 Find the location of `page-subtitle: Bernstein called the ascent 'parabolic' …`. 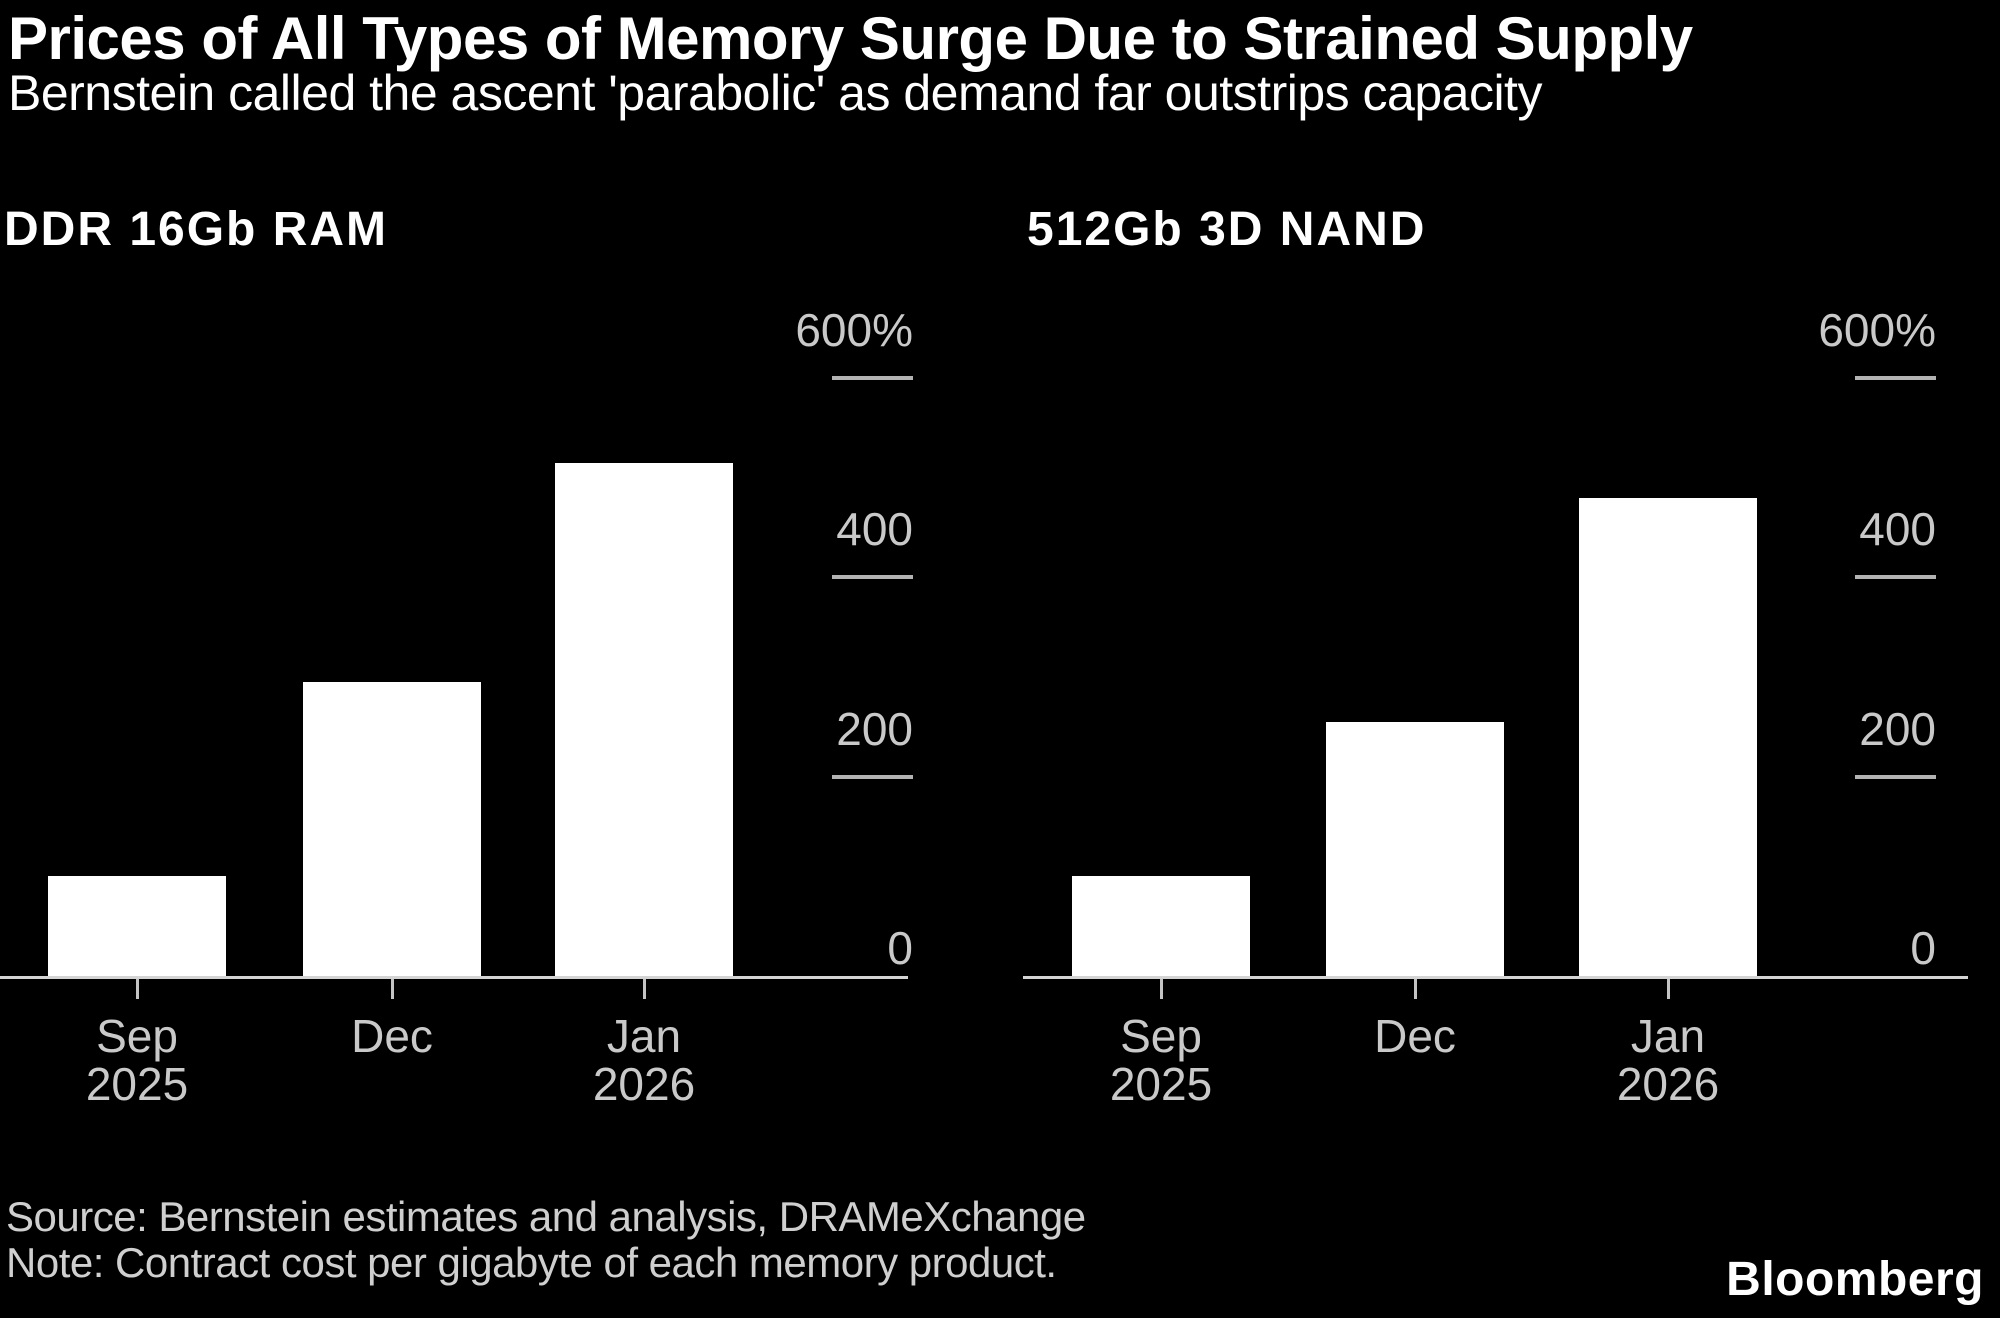

page-subtitle: Bernstein called the ascent 'parabolic' … is located at coordinates (775, 93).